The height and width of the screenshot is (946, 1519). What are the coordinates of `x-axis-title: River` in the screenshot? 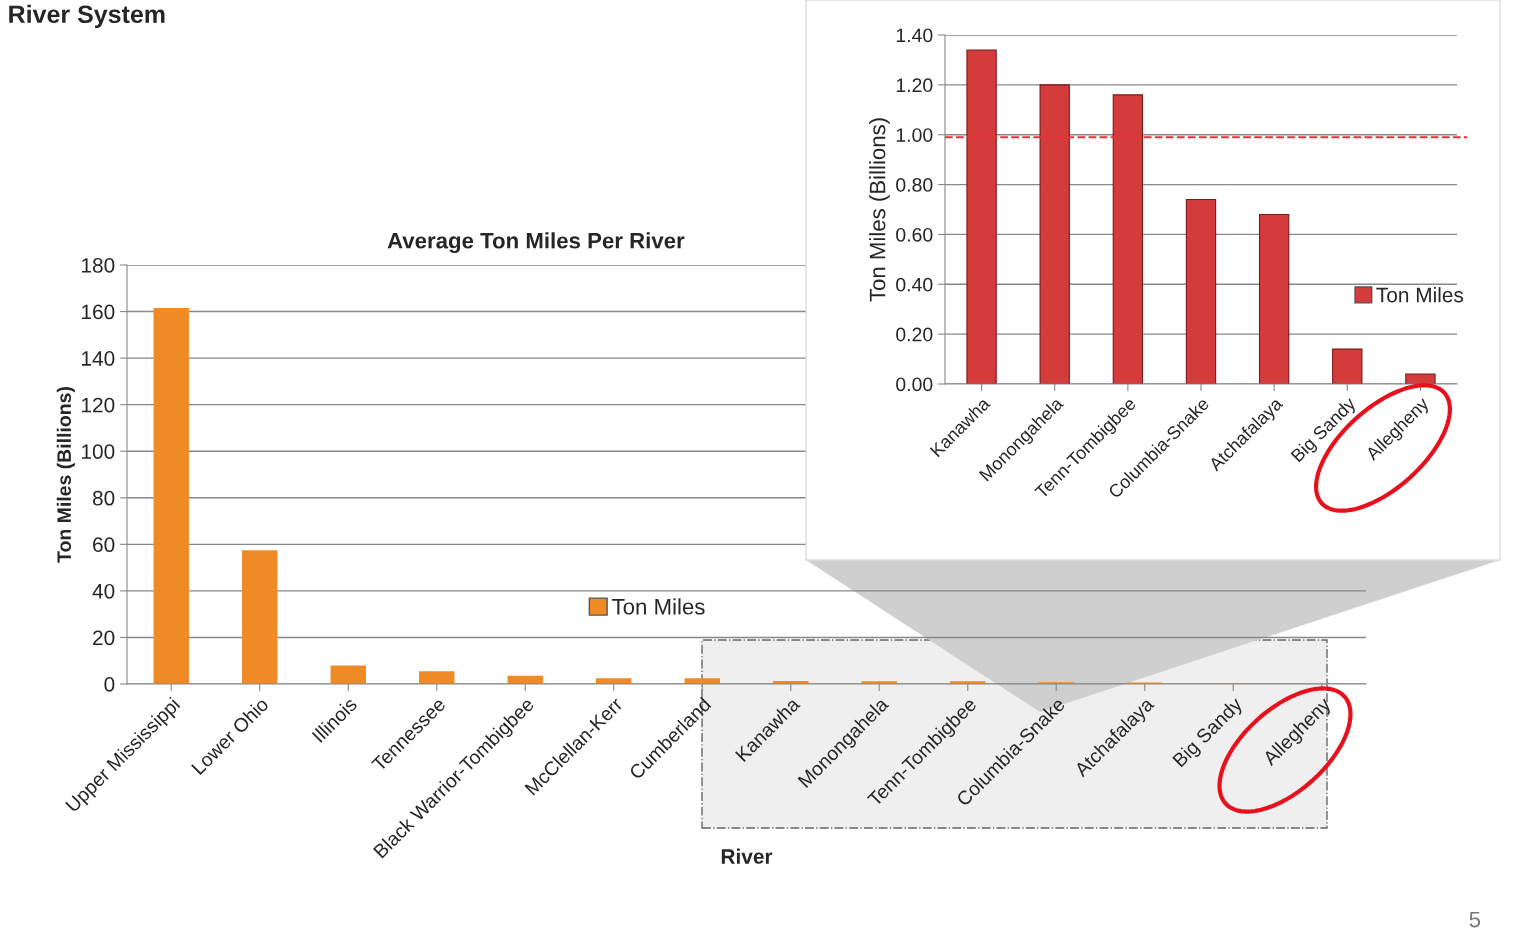 It's located at (747, 856).